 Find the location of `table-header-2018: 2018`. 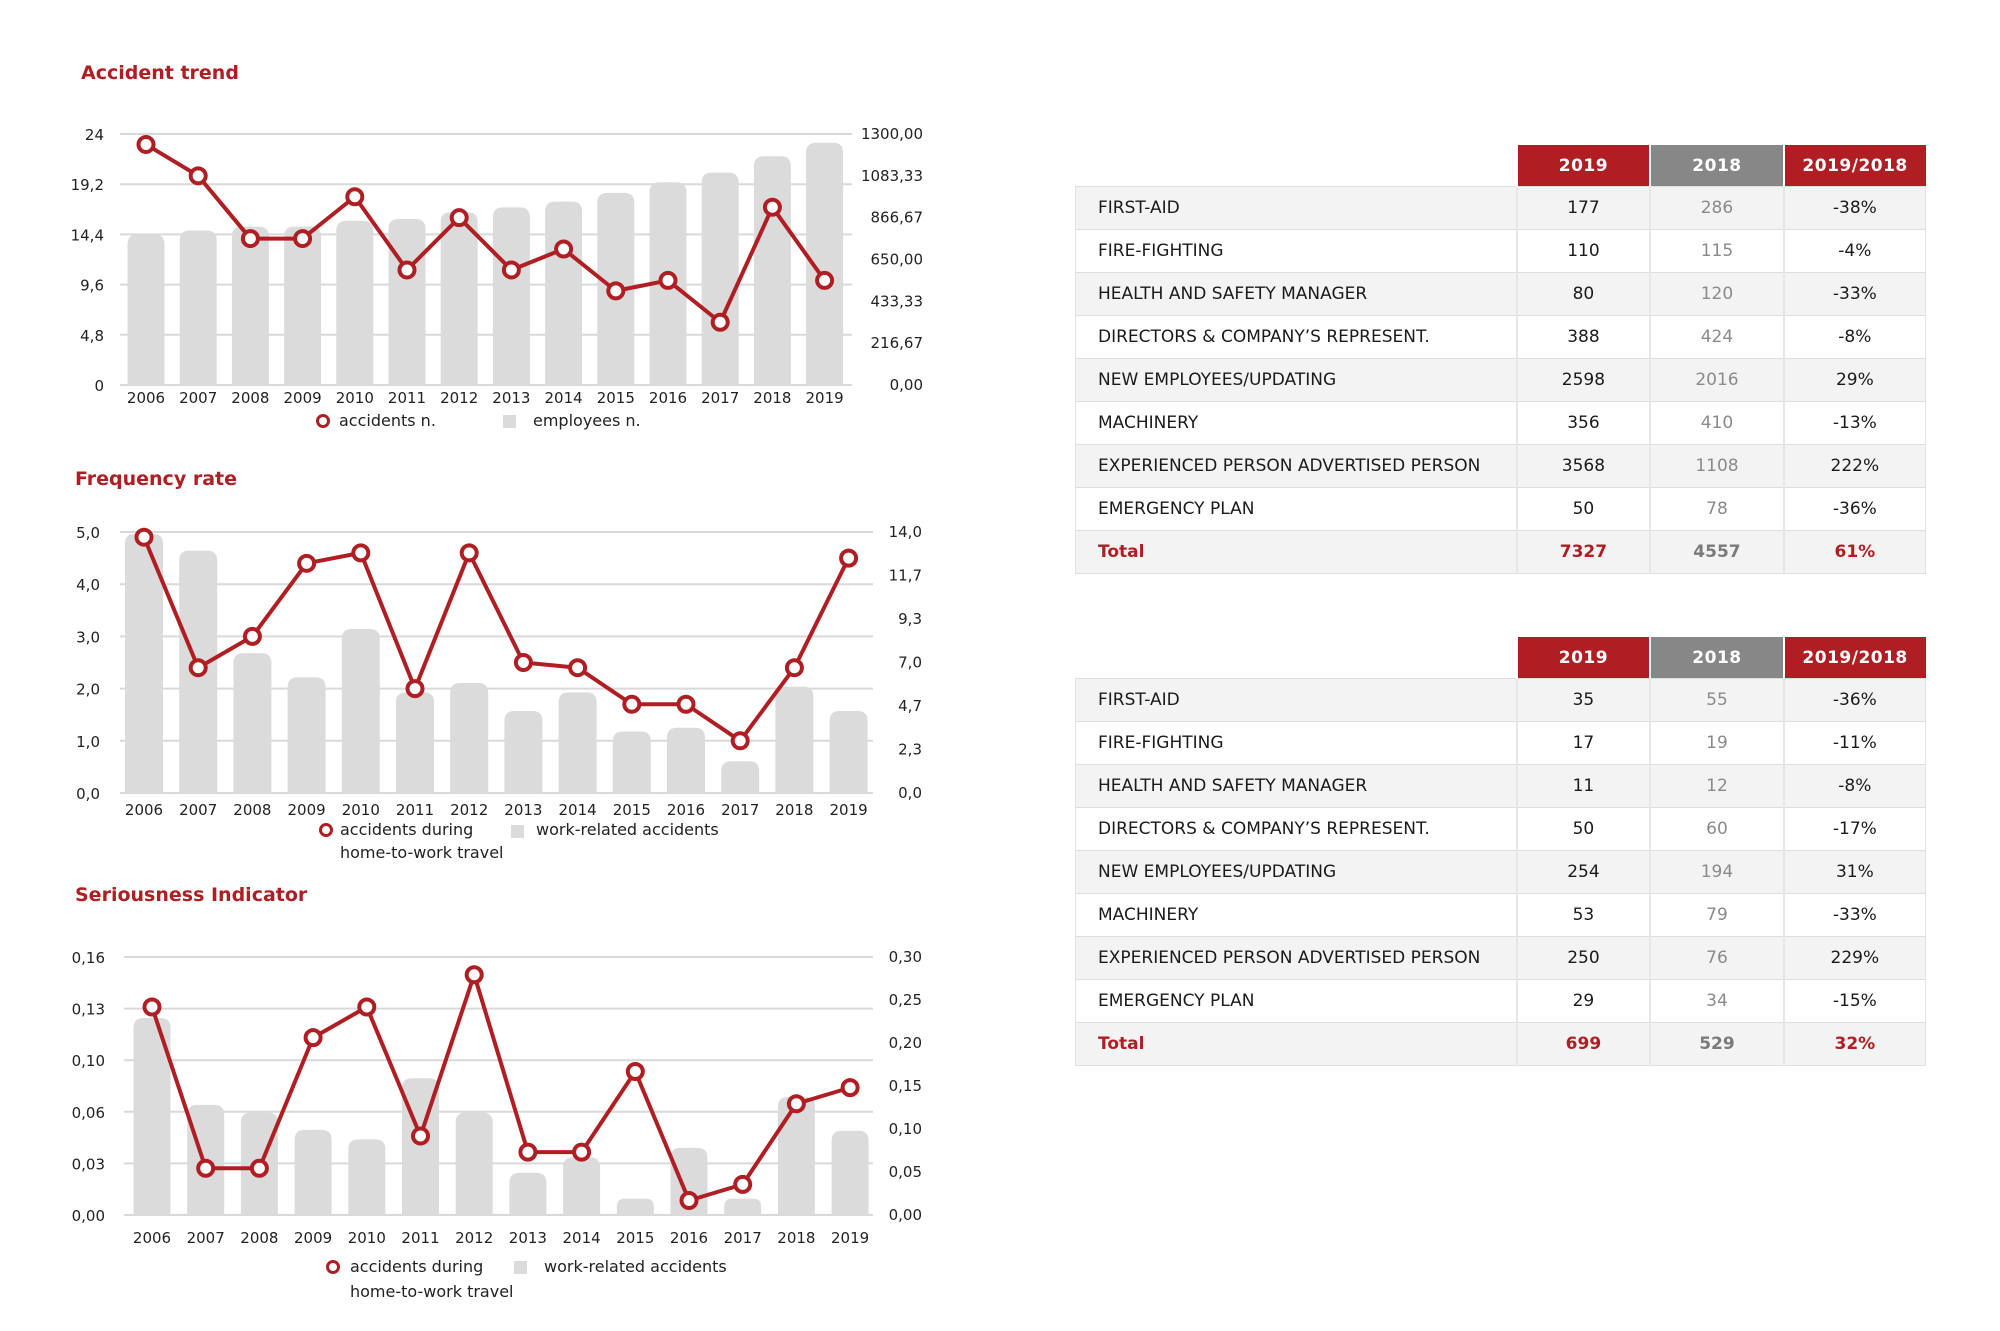

table-header-2018: 2018 is located at coordinates (1717, 166).